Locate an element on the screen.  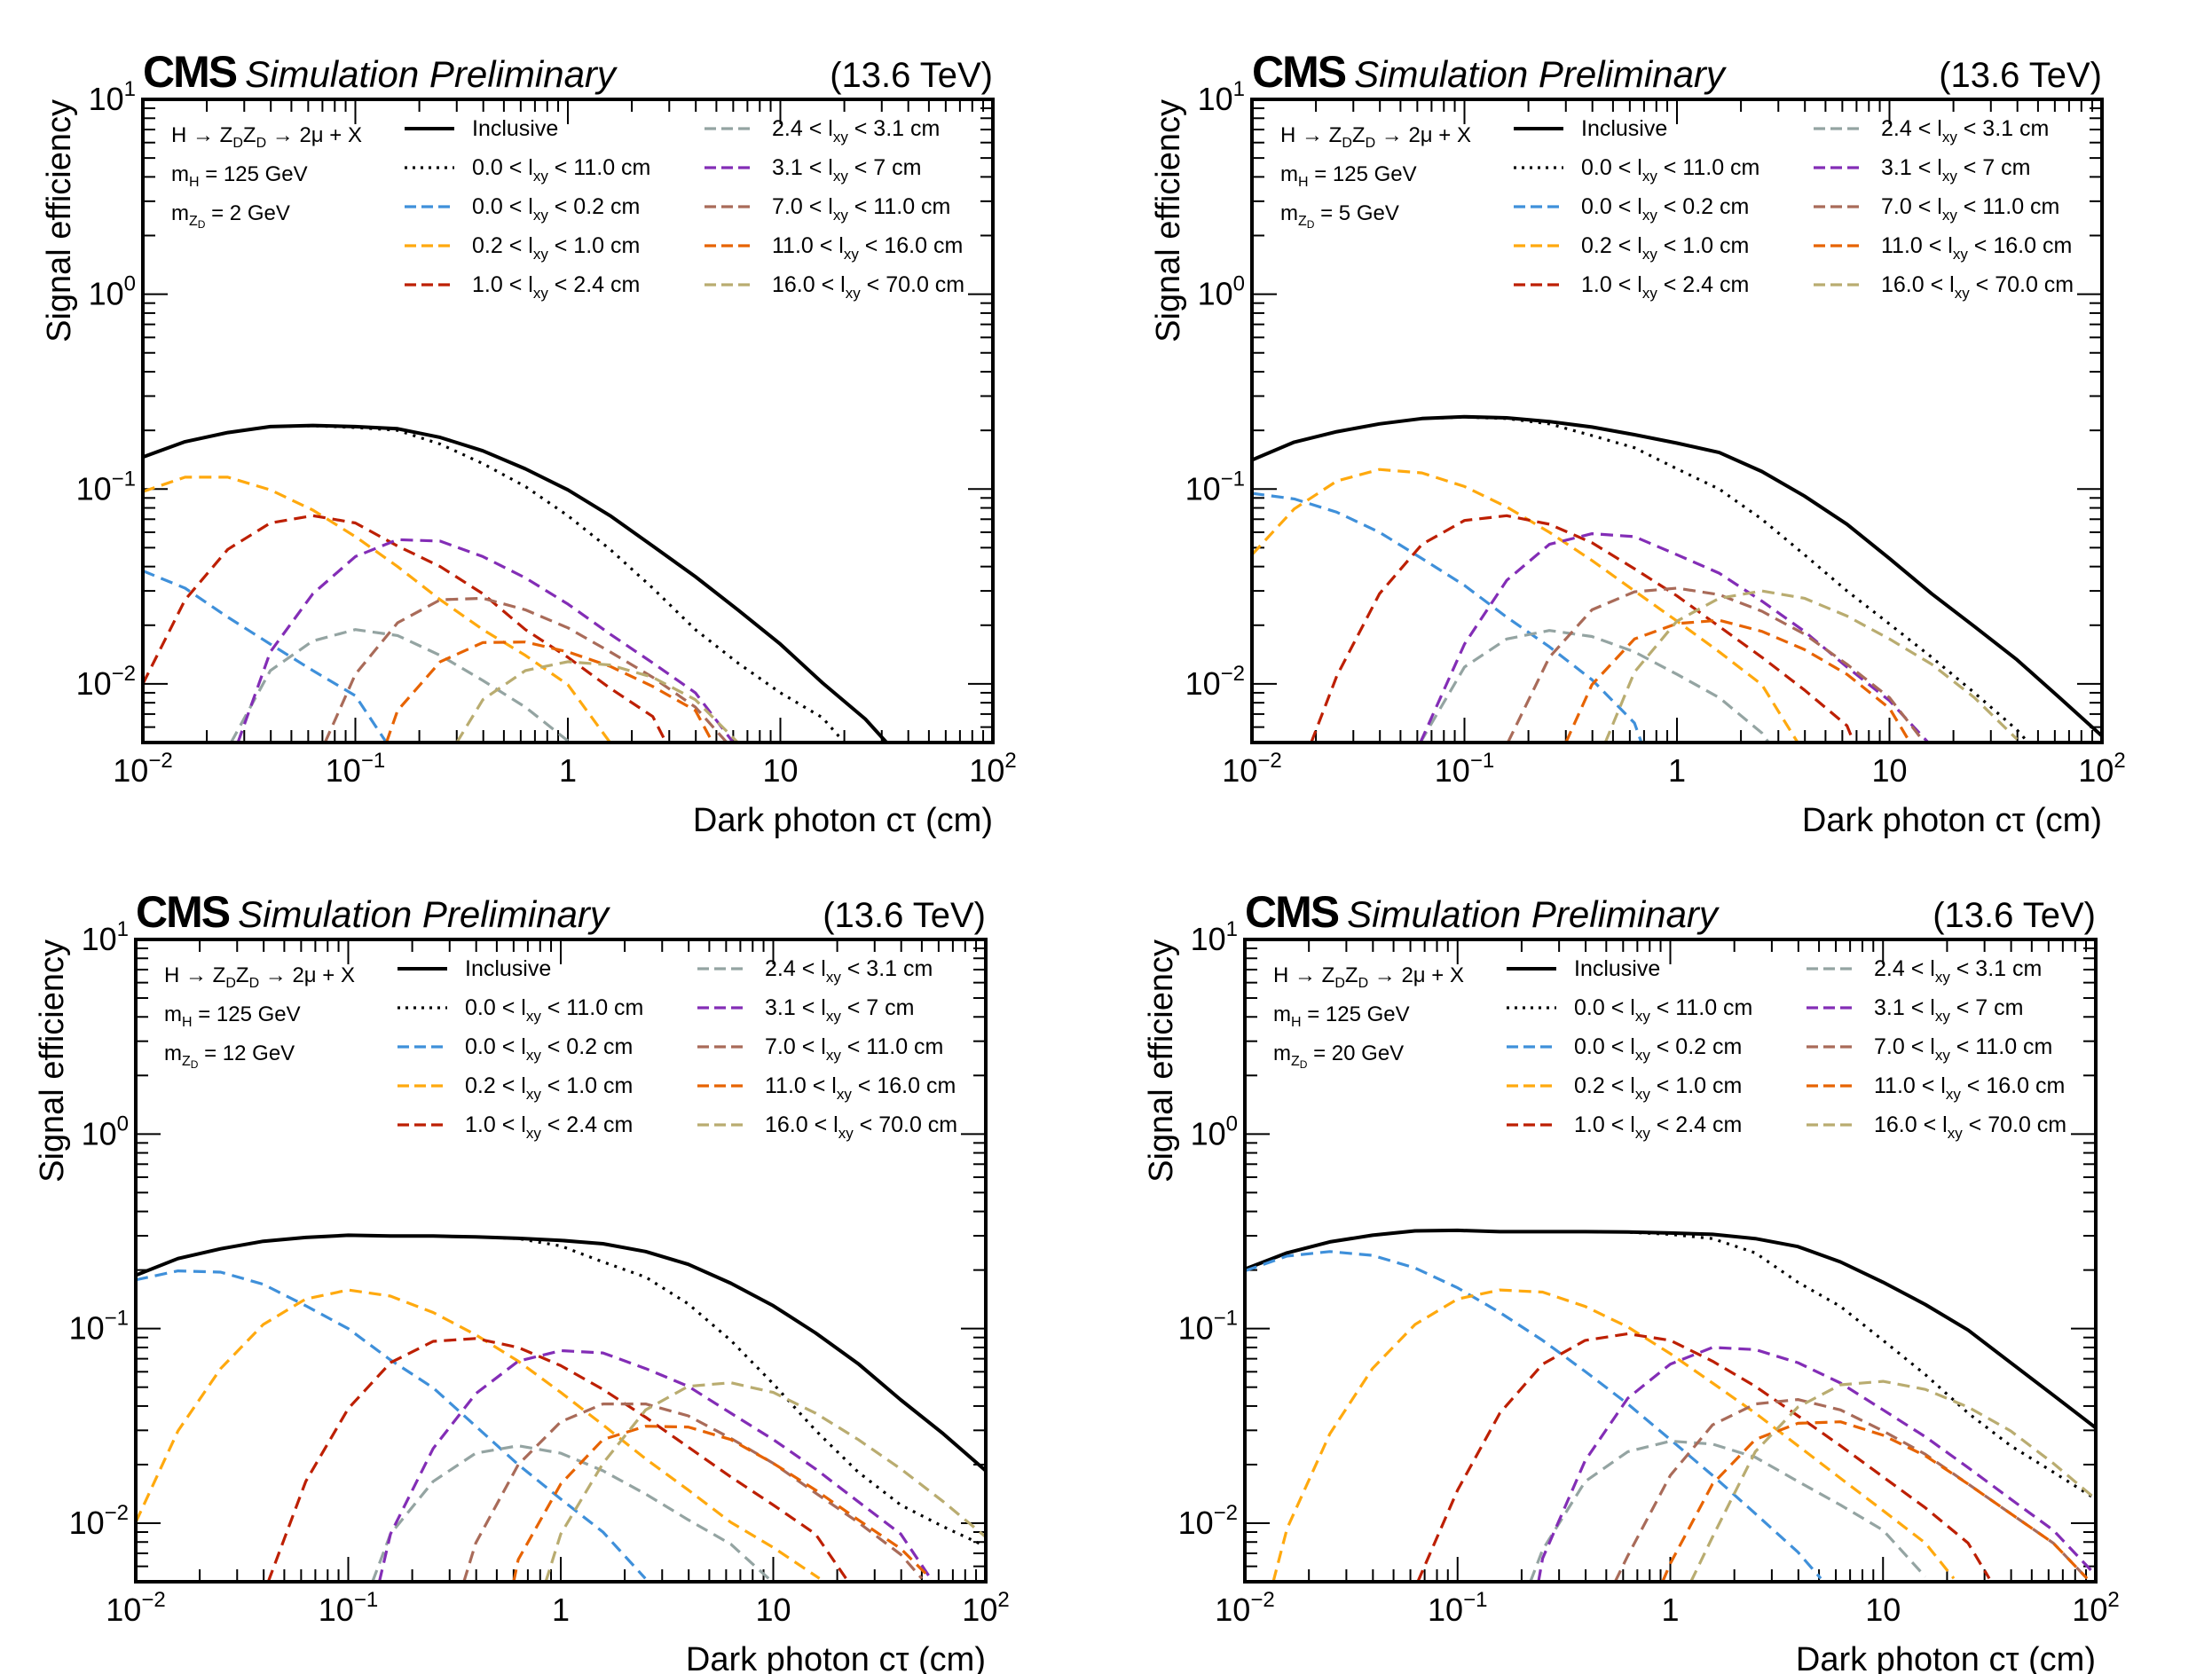
y-tick-label: 10⁻² is located at coordinates (1215, 682).